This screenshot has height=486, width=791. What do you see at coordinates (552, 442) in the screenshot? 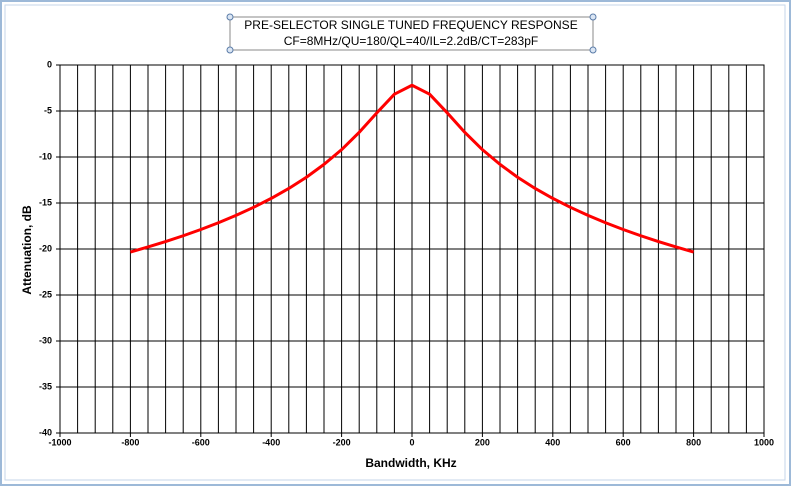
I see `x-tick-label: 400` at bounding box center [552, 442].